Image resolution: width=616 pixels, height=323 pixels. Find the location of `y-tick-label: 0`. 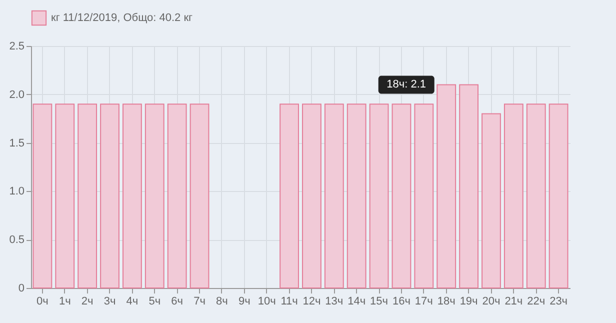

y-tick-label: 0 is located at coordinates (21, 288).